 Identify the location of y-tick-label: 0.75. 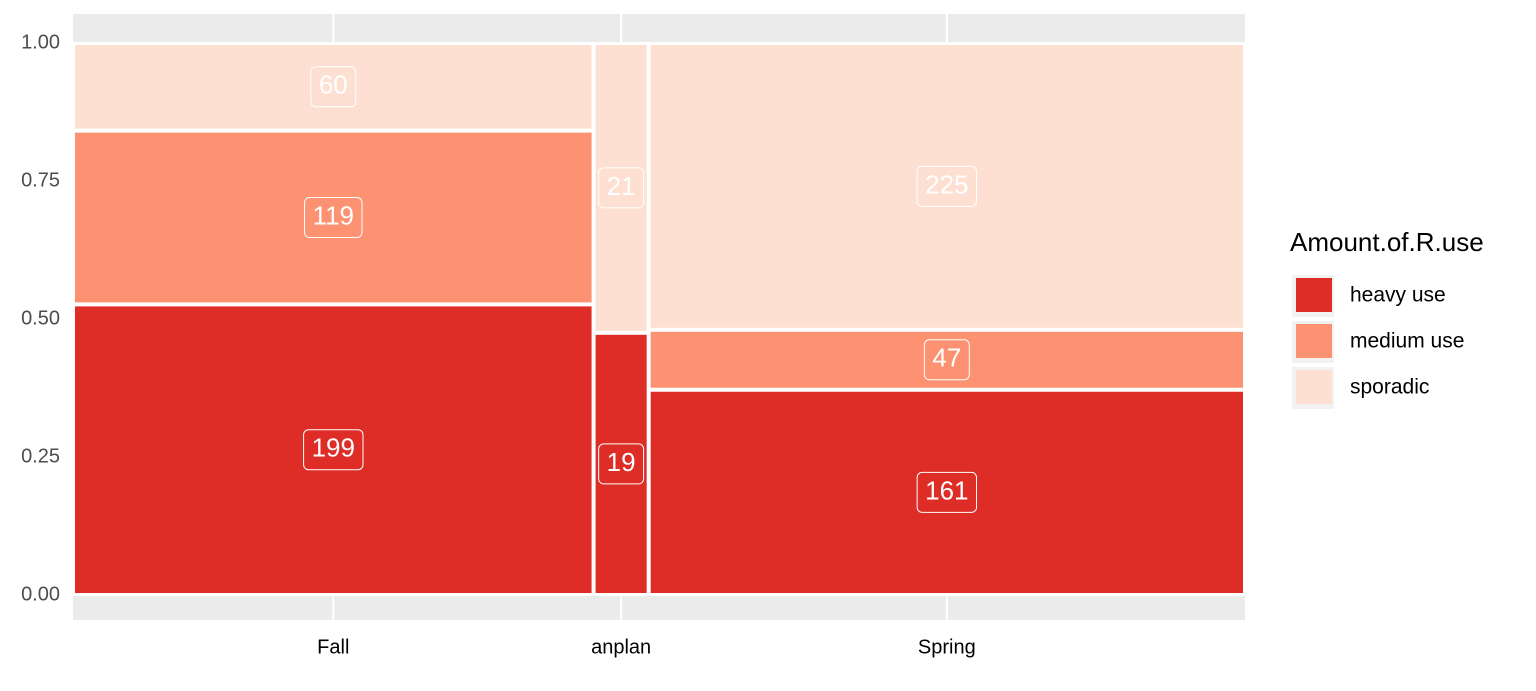
(40, 180).